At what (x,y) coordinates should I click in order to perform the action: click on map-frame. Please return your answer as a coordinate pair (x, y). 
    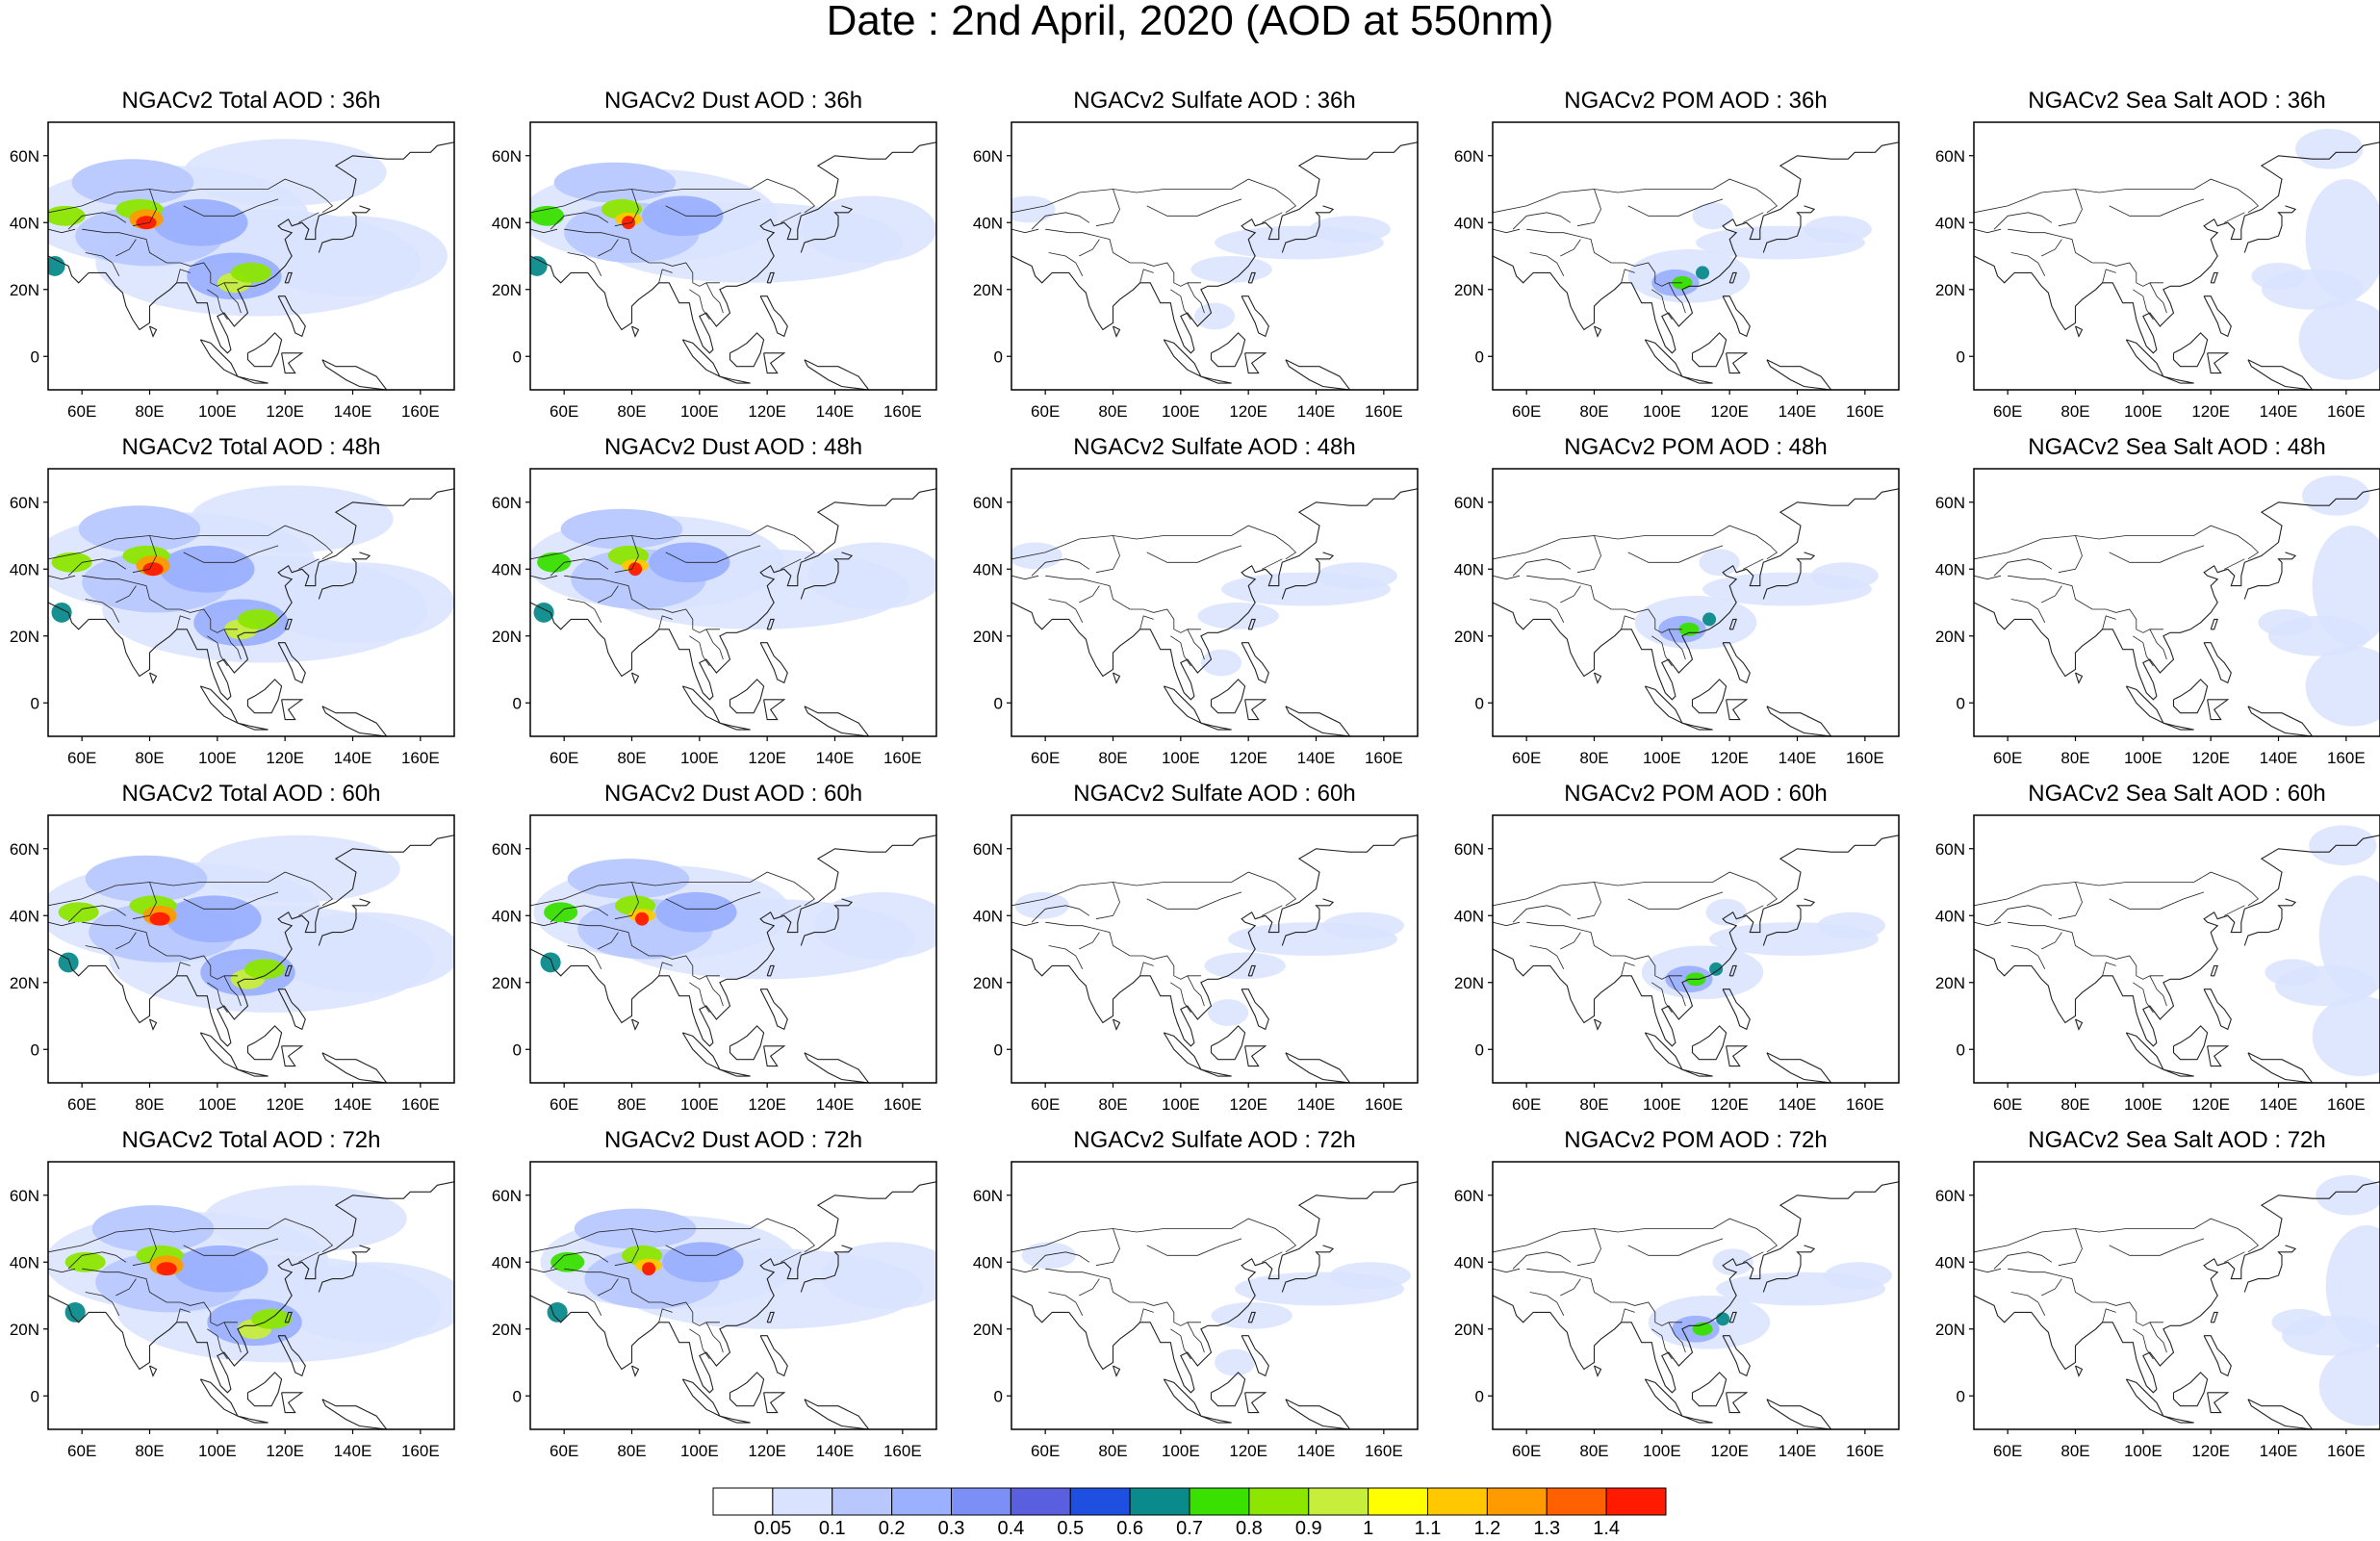
    Looking at the image, I should click on (1215, 602).